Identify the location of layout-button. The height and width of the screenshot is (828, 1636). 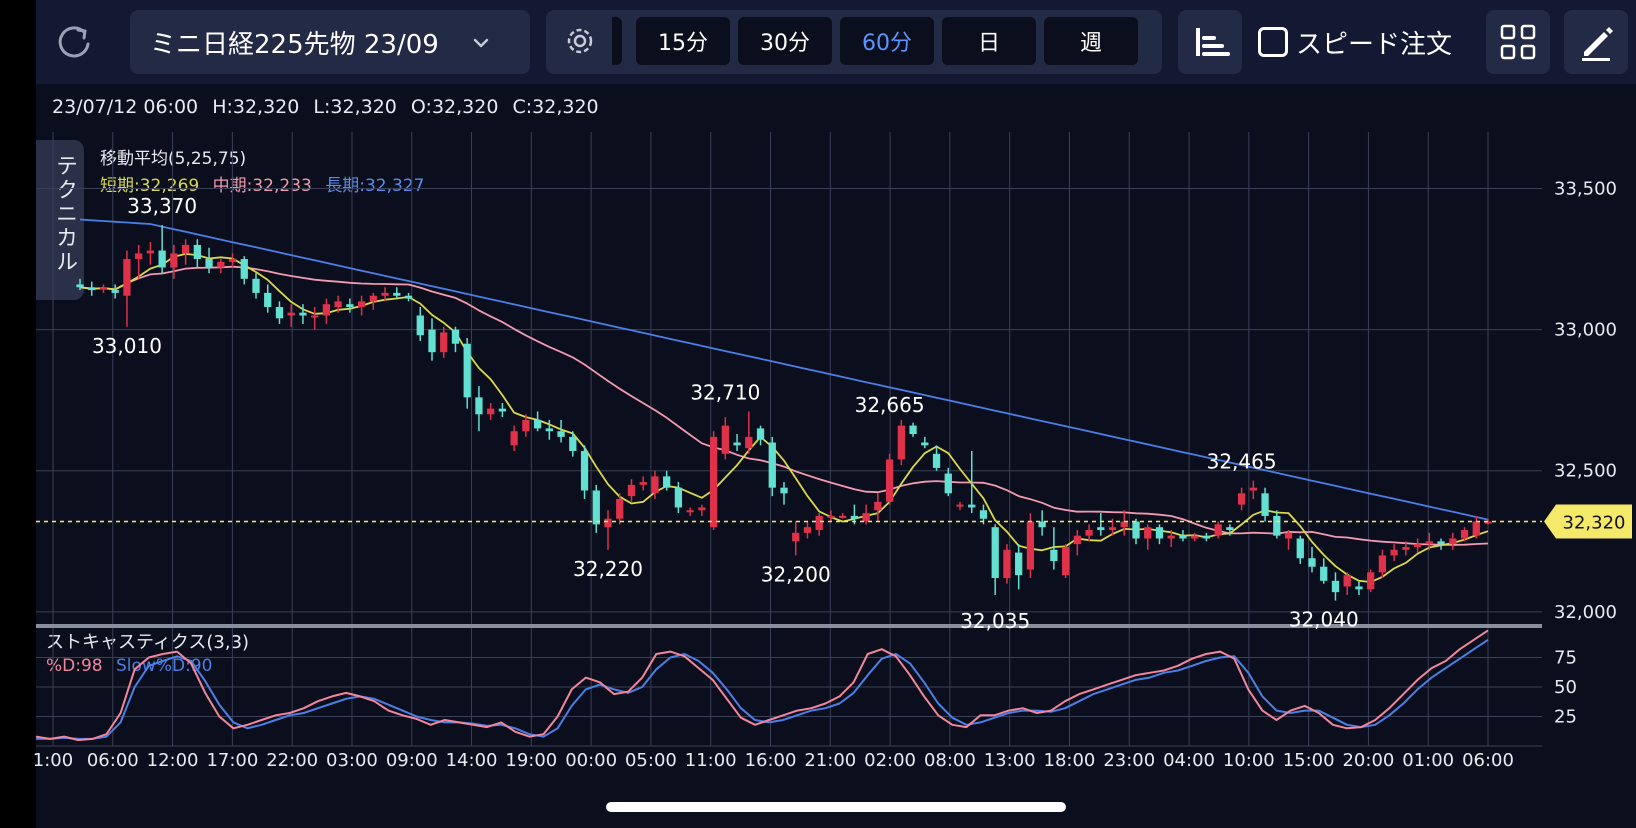
(1518, 42).